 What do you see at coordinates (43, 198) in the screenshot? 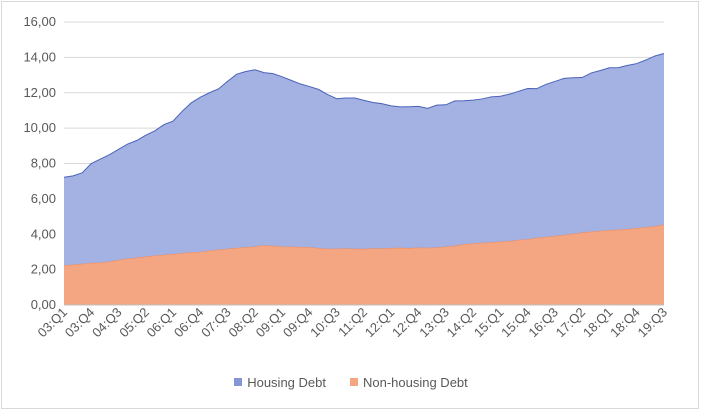
I see `y-tick-label: 6,00` at bounding box center [43, 198].